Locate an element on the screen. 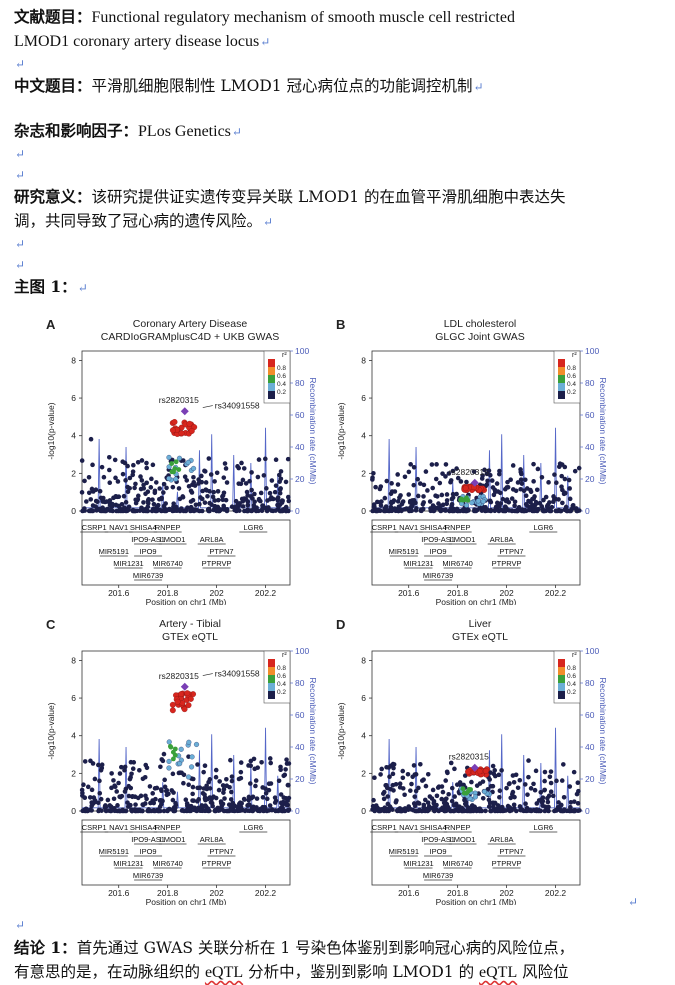  title-text-en-2: LMOD1 coronary artery disease locus is located at coordinates (137, 41).